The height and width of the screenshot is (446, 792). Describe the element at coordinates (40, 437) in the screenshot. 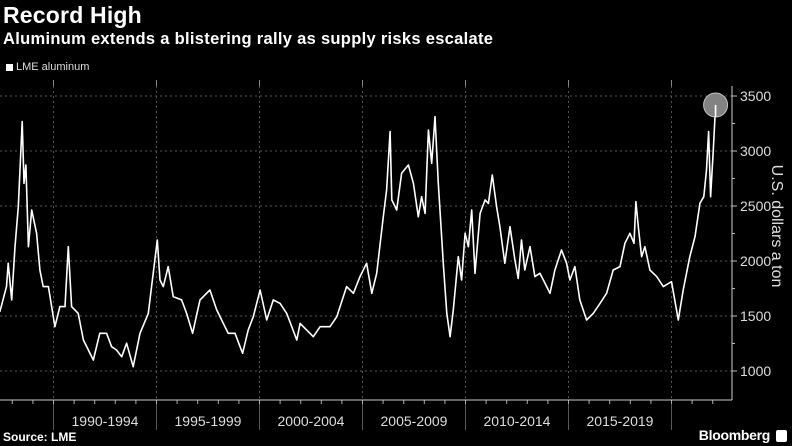

I see `source-note: Source: LME` at that location.